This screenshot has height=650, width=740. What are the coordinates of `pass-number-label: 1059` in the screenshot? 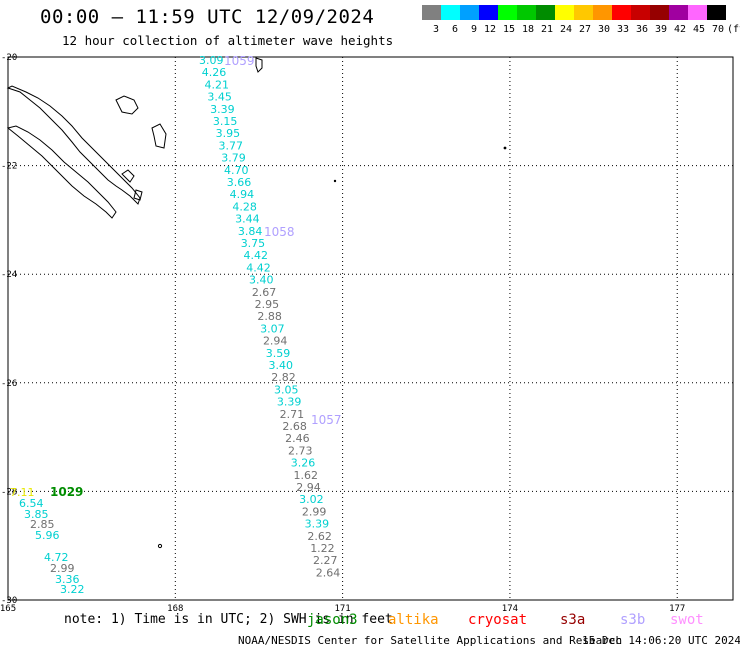 It's located at (239, 61).